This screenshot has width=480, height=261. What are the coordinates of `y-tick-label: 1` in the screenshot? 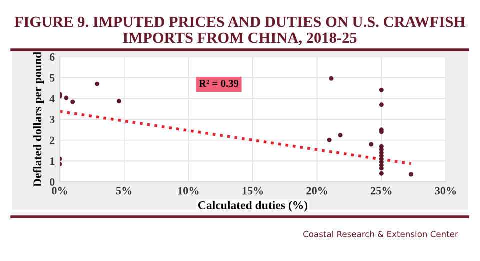 It's located at (52, 162).